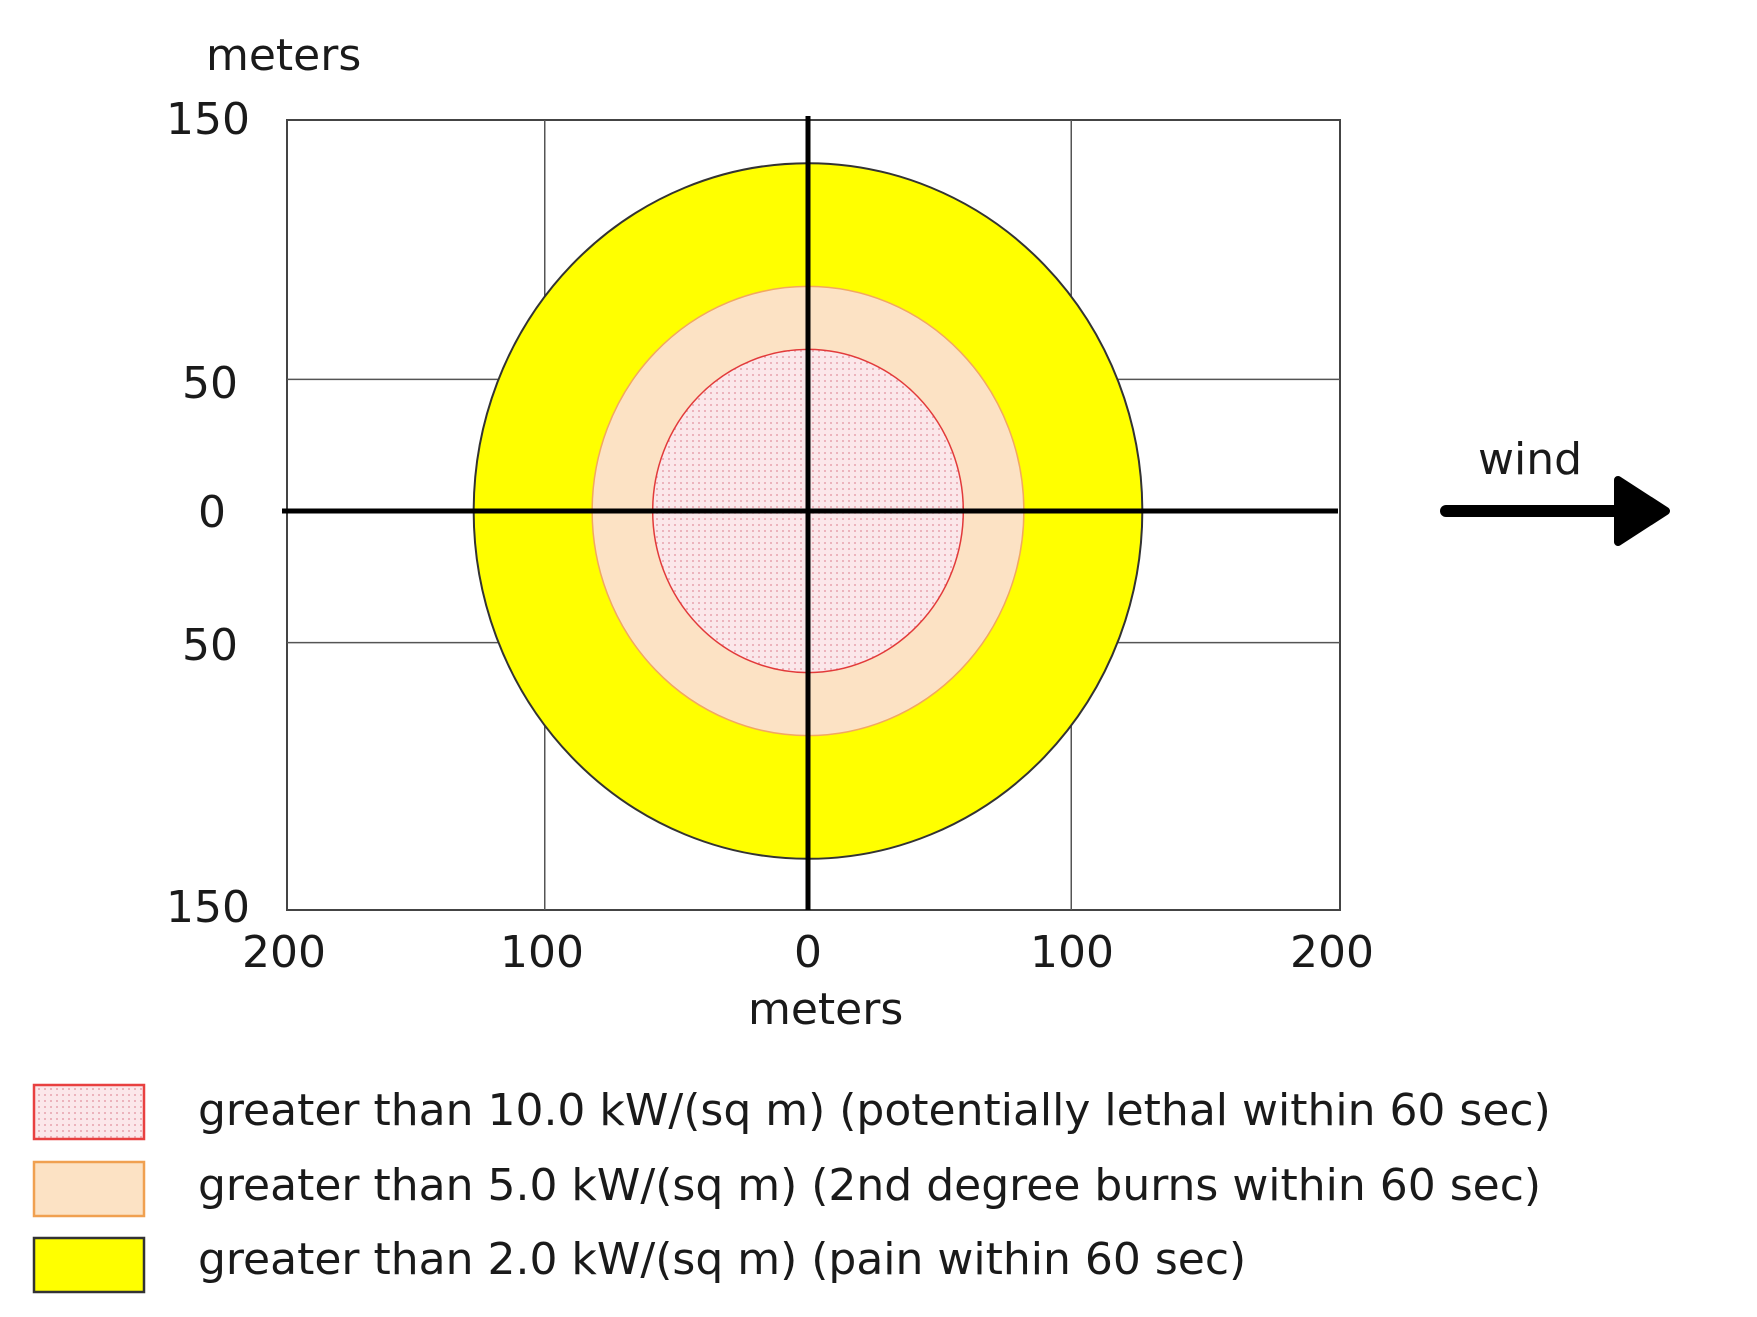  What do you see at coordinates (89, 1265) in the screenshot?
I see `legend-swatch-pain` at bounding box center [89, 1265].